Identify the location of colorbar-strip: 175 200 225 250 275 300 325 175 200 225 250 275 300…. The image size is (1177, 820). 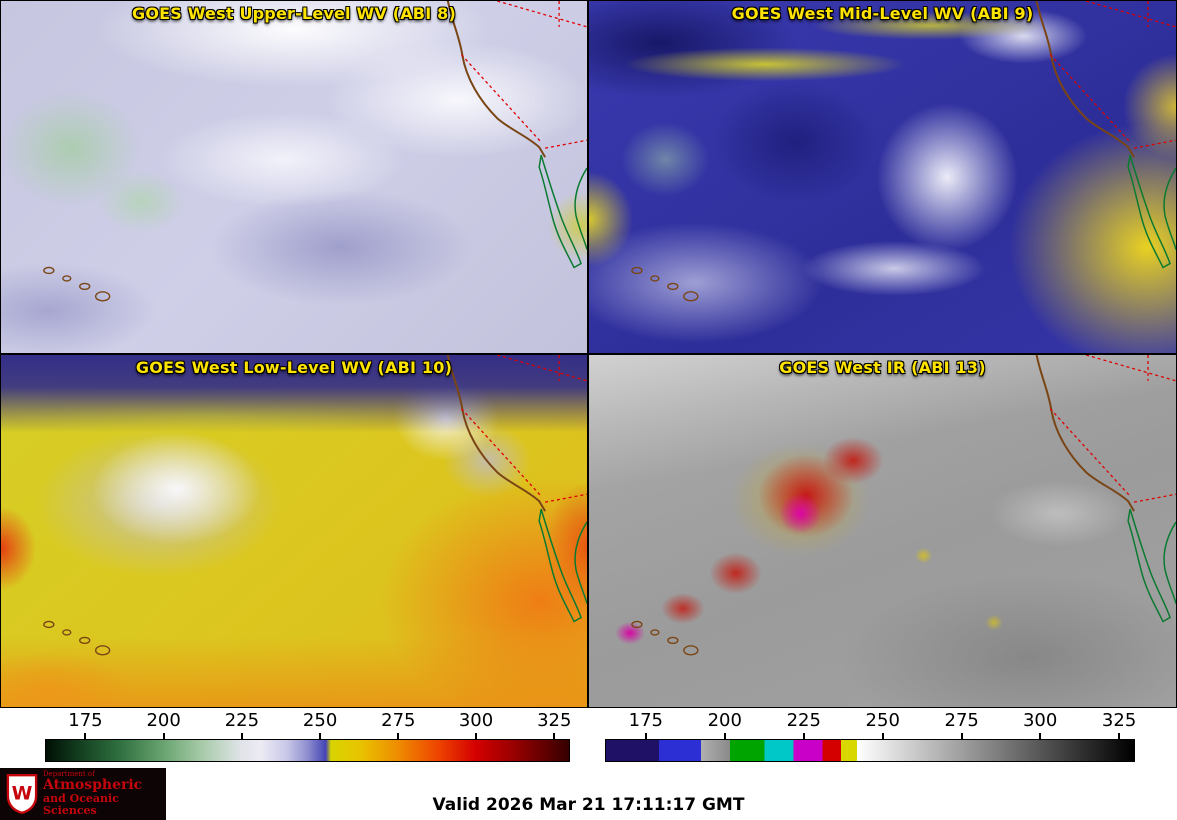
(588, 738).